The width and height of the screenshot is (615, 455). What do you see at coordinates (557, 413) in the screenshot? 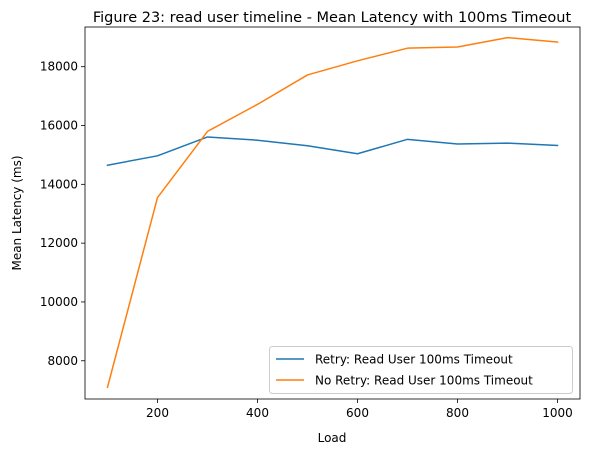
I see `x-tick-label-1000: 1000` at bounding box center [557, 413].